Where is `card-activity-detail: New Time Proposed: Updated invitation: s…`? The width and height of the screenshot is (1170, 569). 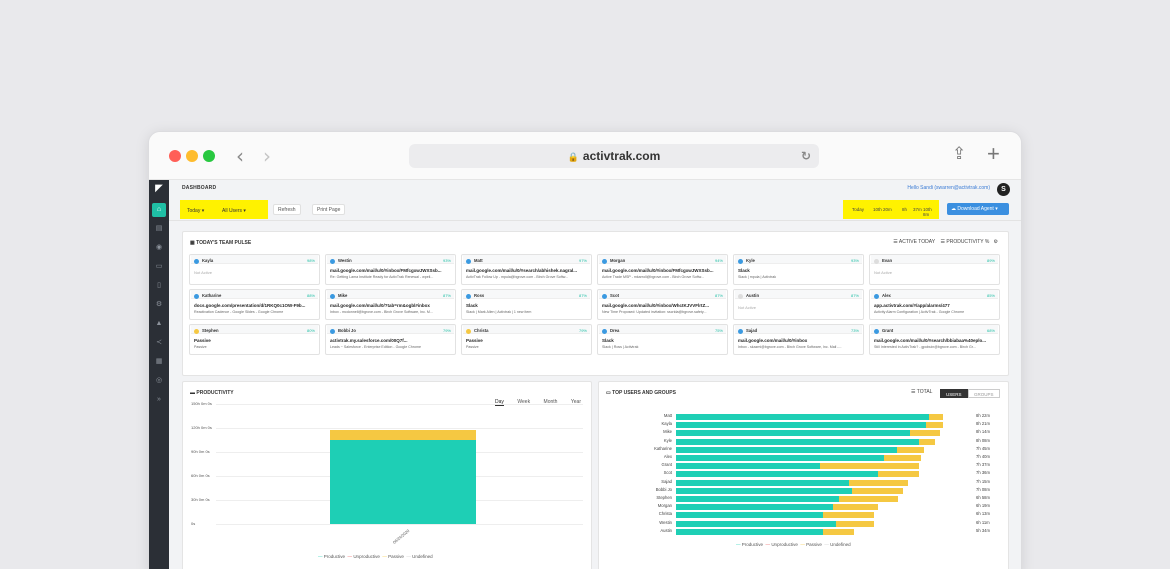 card-activity-detail: New Time Proposed: Updated invitation: s… is located at coordinates (654, 312).